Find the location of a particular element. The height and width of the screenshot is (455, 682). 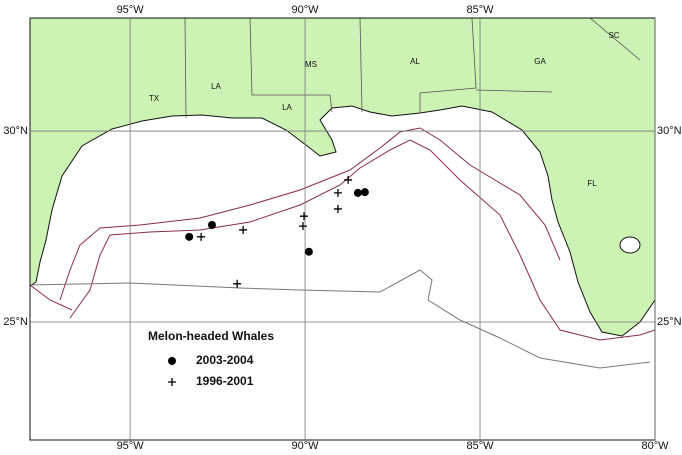

state-label: SC is located at coordinates (613, 35).